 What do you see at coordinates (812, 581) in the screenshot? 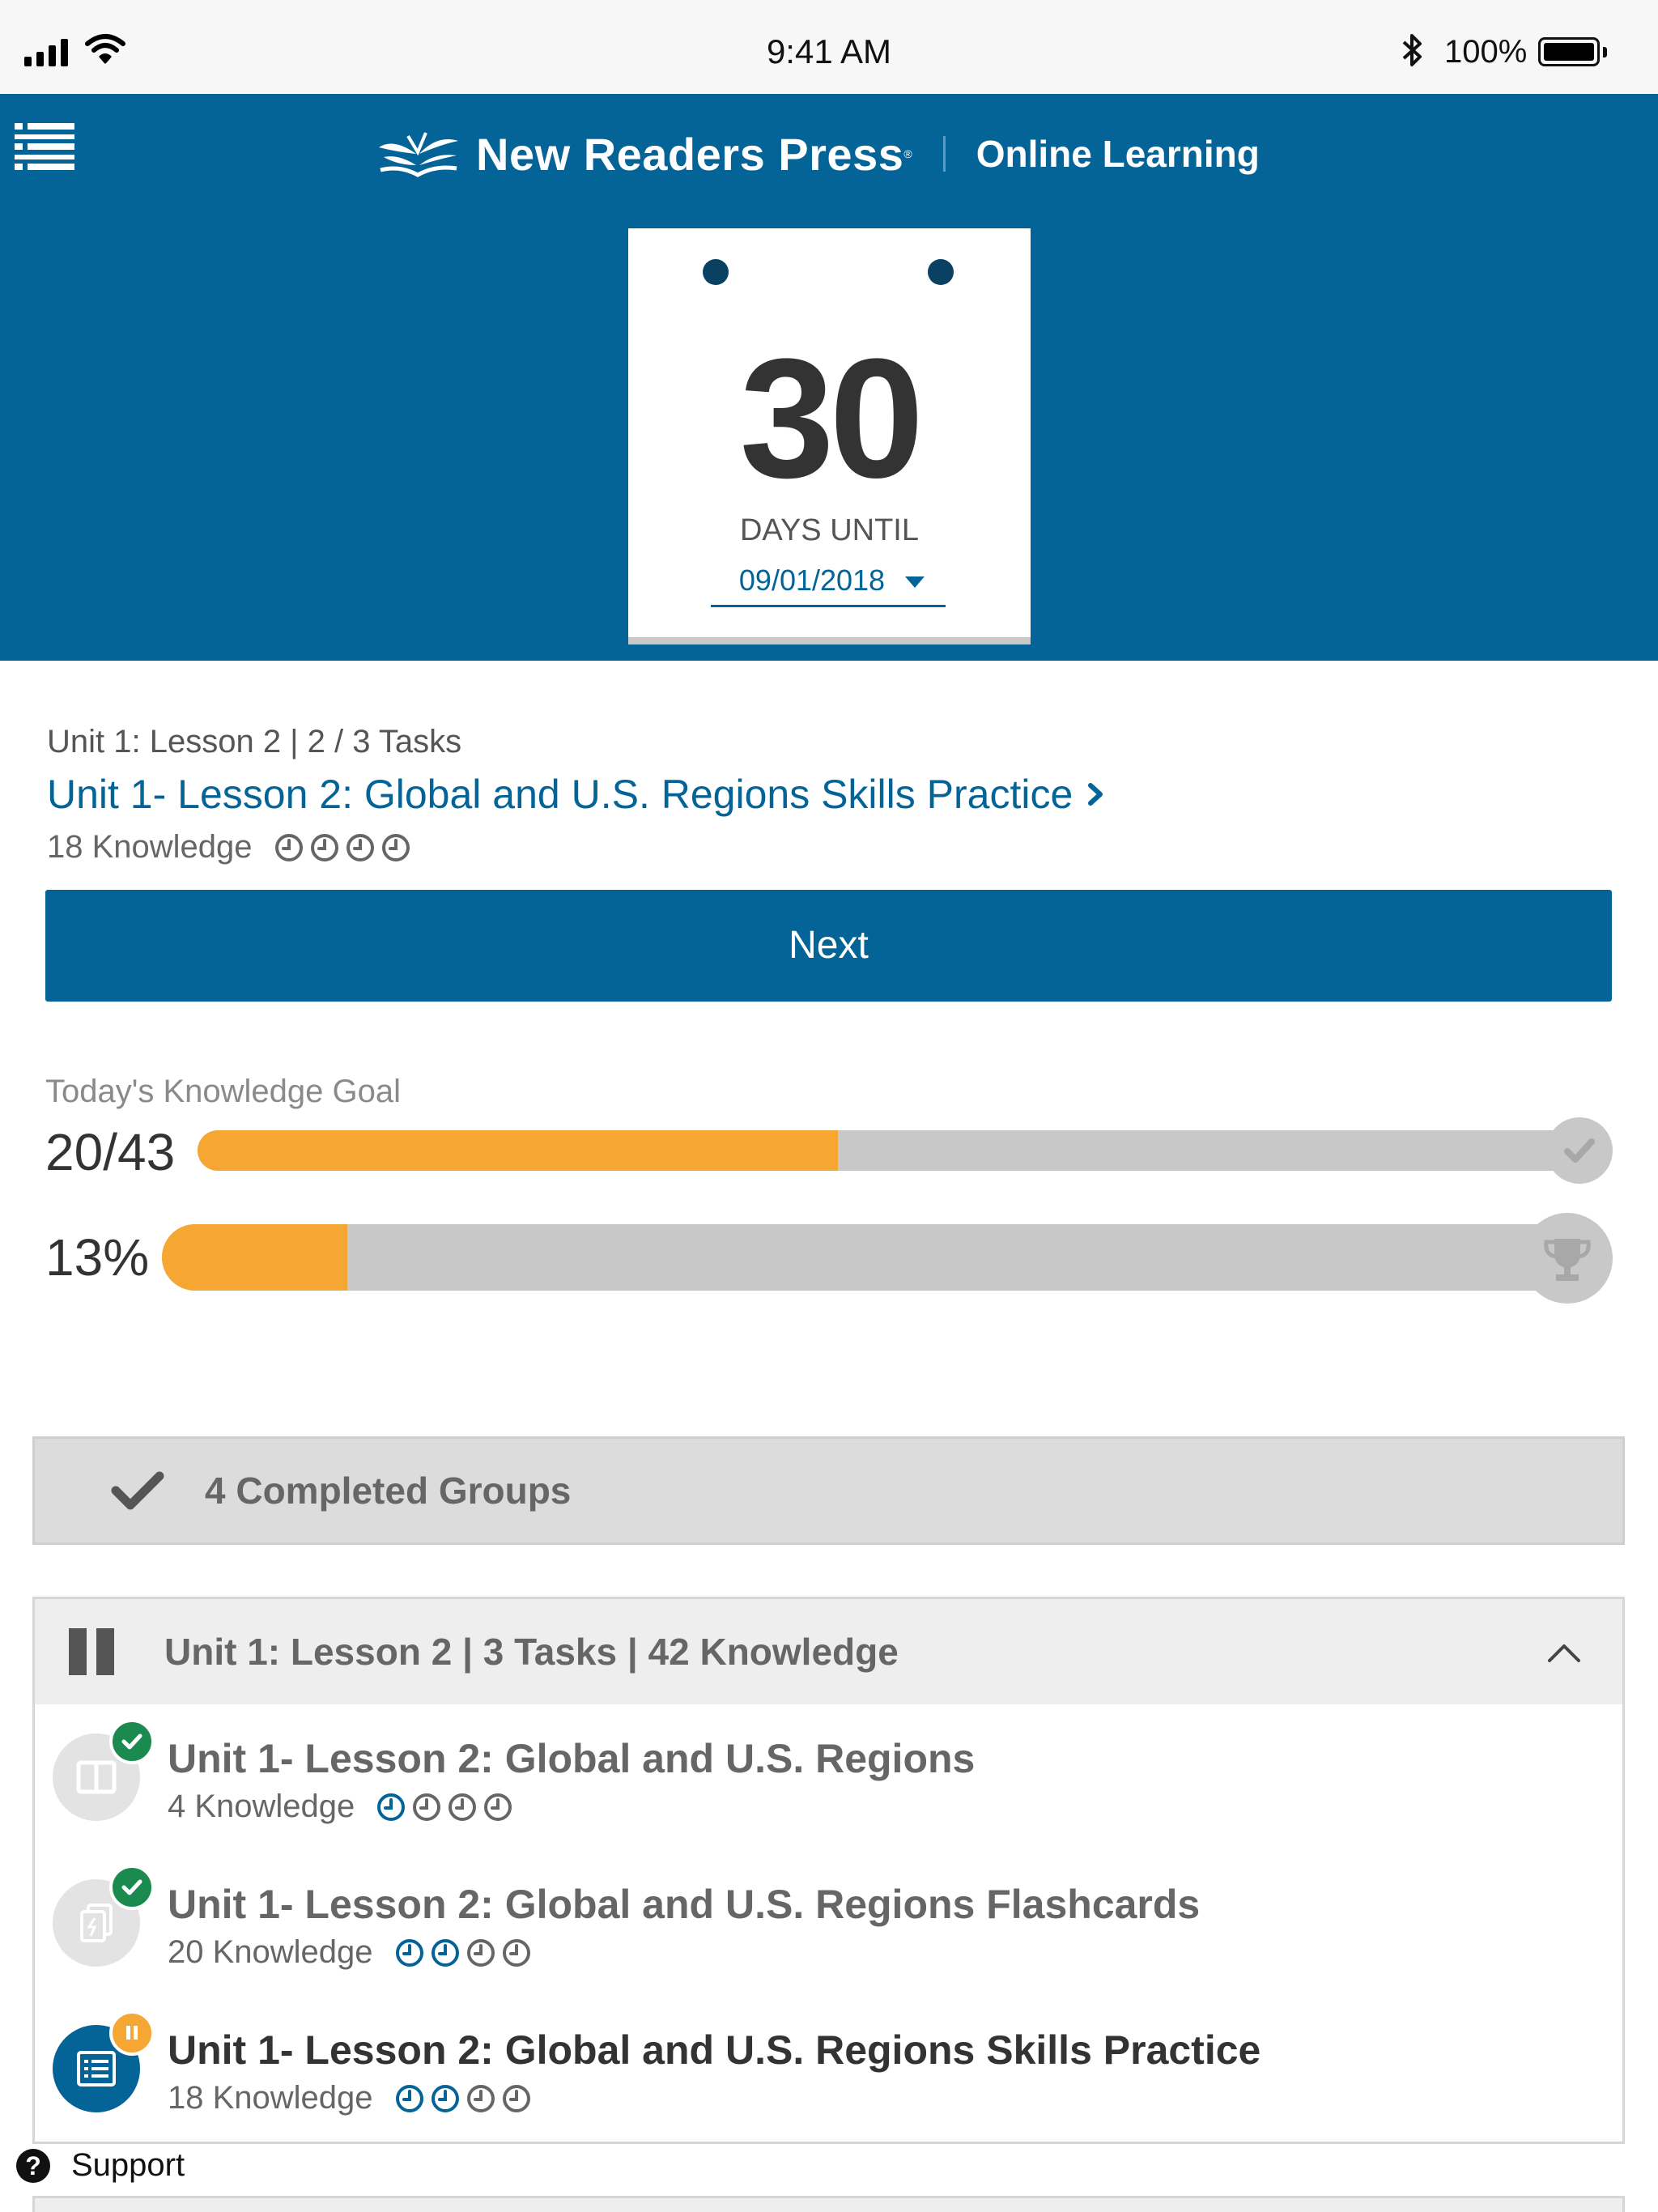
I see `target-date-value: 09/01/2018` at bounding box center [812, 581].